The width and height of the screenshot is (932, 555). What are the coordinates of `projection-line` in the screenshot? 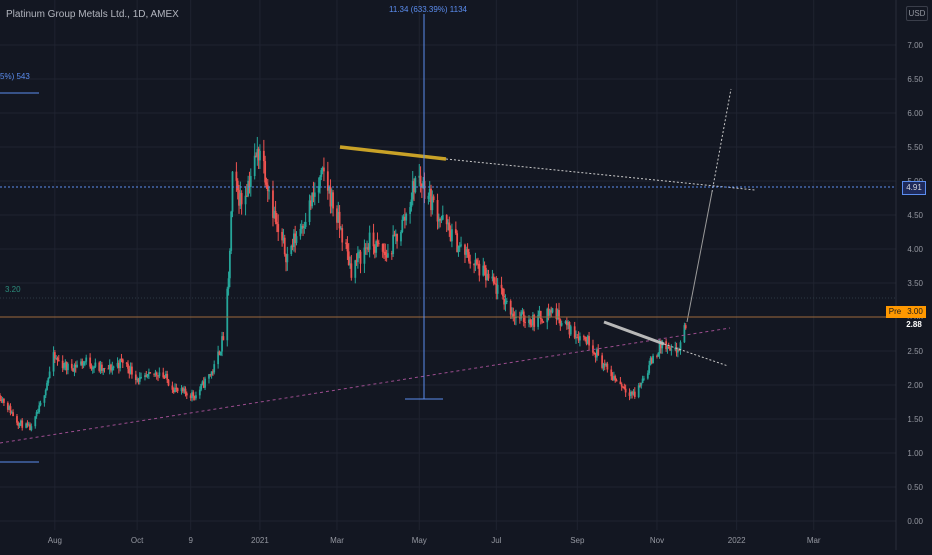 It's located at (699, 257).